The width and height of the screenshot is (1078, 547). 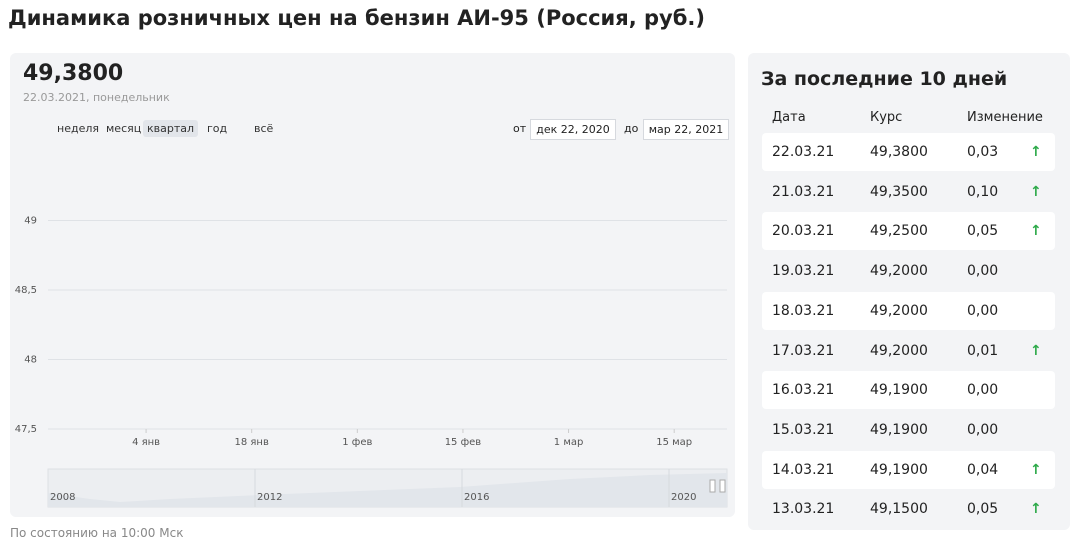 What do you see at coordinates (983, 350) in the screenshot?
I see `table-cell: 0,01` at bounding box center [983, 350].